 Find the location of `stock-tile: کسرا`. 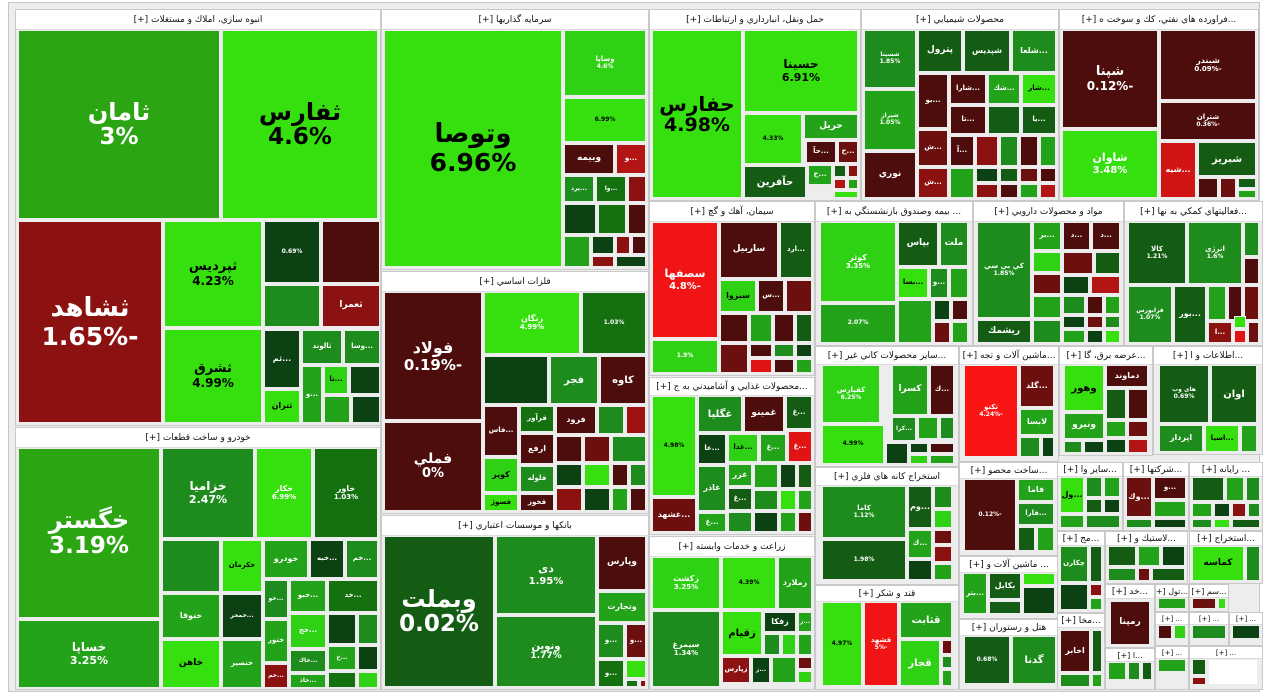

stock-tile: کسرا is located at coordinates (910, 390).